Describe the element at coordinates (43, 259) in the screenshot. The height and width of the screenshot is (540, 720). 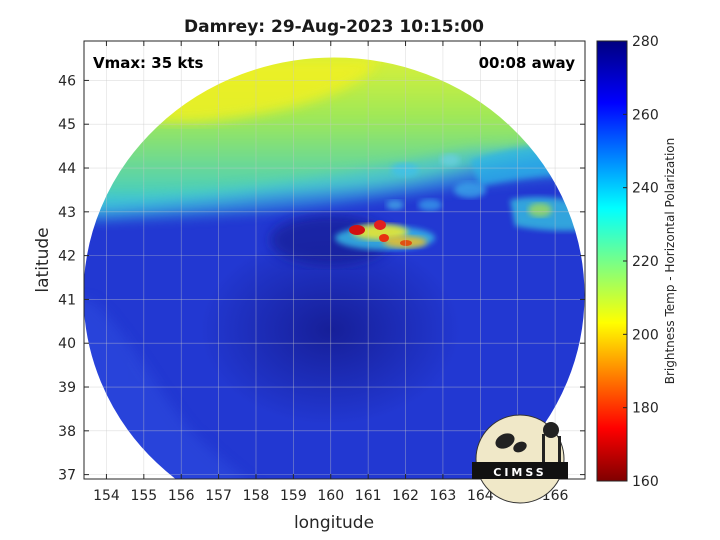
I see `y-axis-label: latitude` at that location.